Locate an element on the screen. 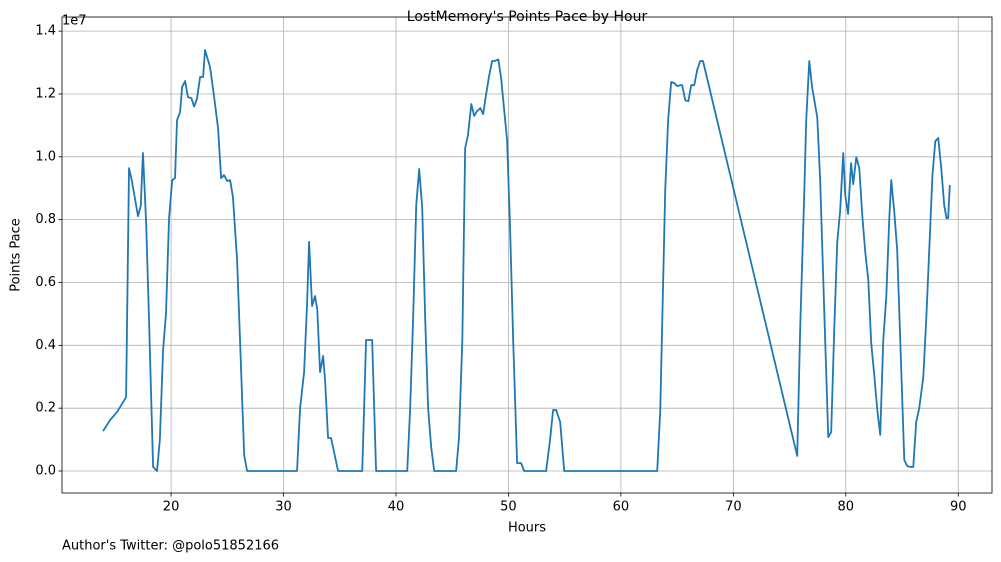 The image size is (1001, 562). x-tick-label: 90 is located at coordinates (958, 507).